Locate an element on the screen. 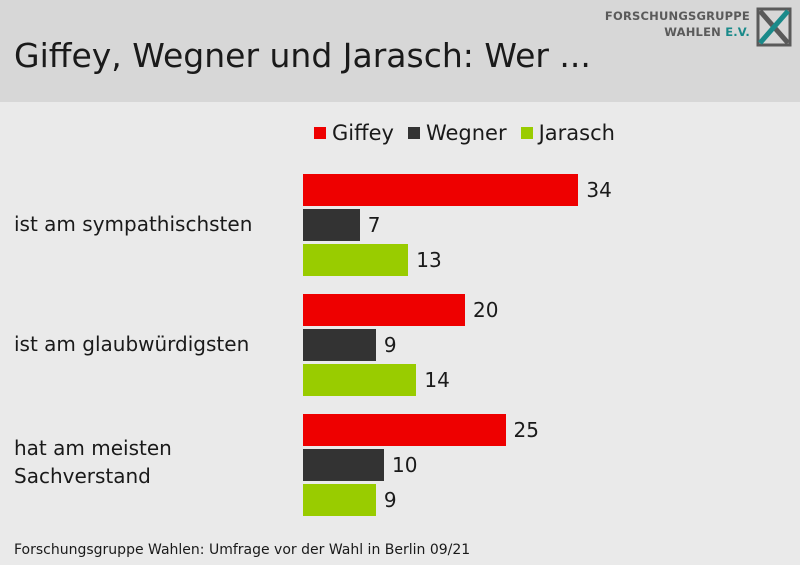 The height and width of the screenshot is (565, 800). data-label: 14 is located at coordinates (437, 380).